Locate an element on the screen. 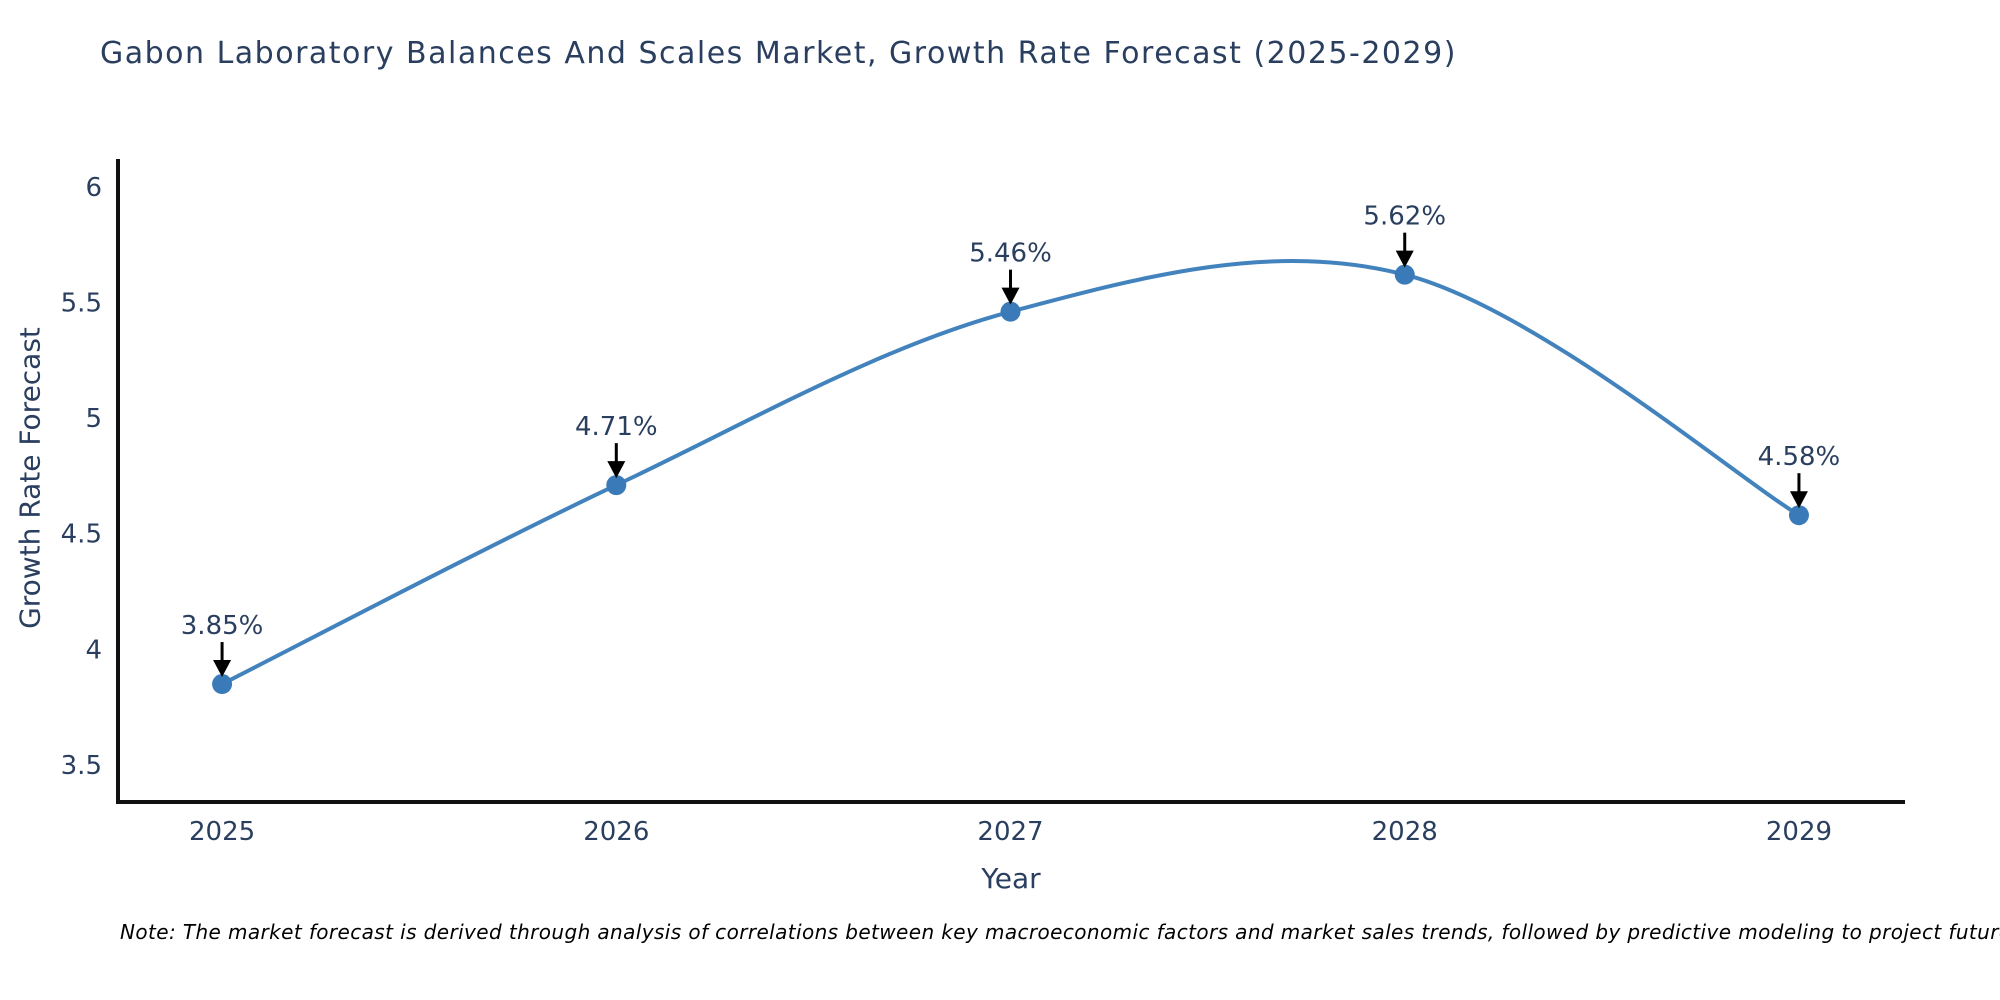  x-tick-label: 2029 is located at coordinates (1799, 832).